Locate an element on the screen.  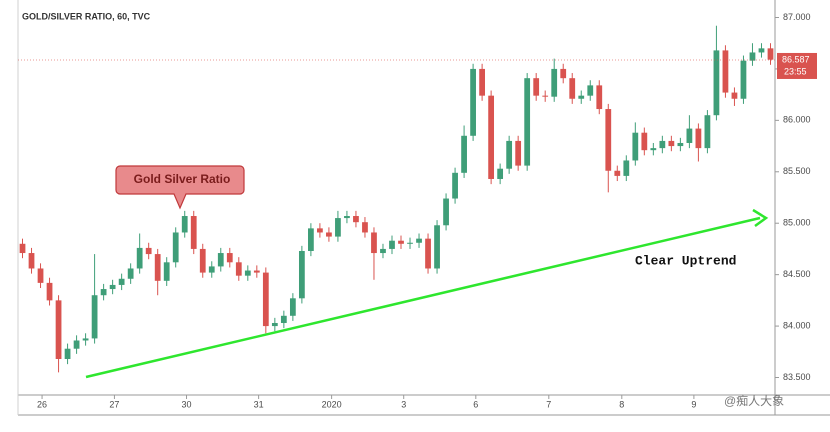
x-tick-label: 31 is located at coordinates (259, 404).